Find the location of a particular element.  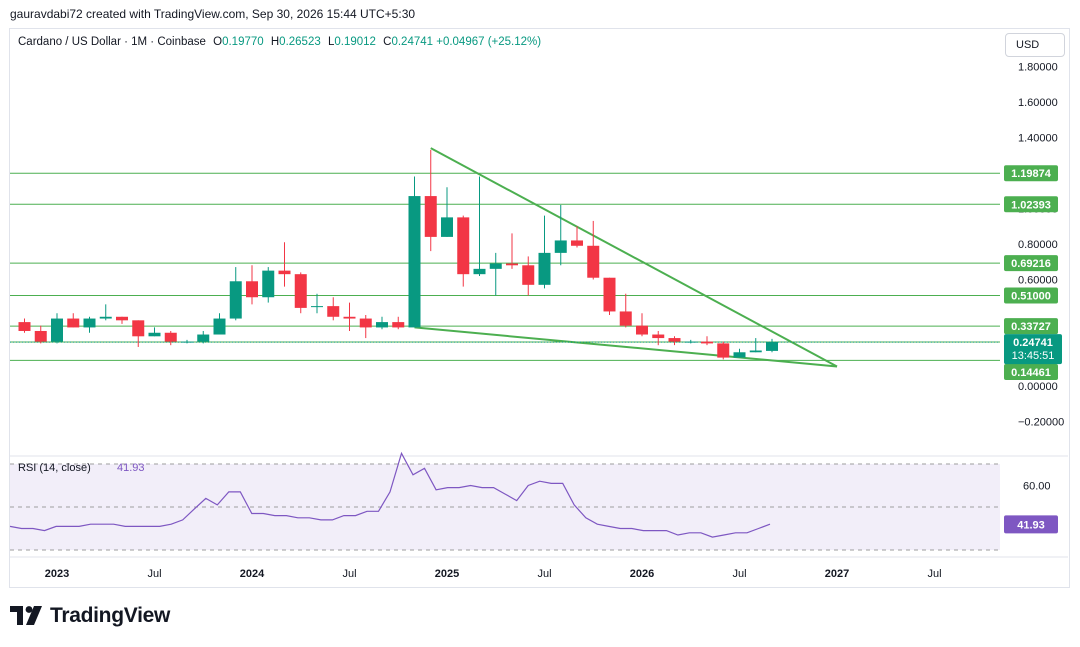

currency-button: USD is located at coordinates (1035, 45).